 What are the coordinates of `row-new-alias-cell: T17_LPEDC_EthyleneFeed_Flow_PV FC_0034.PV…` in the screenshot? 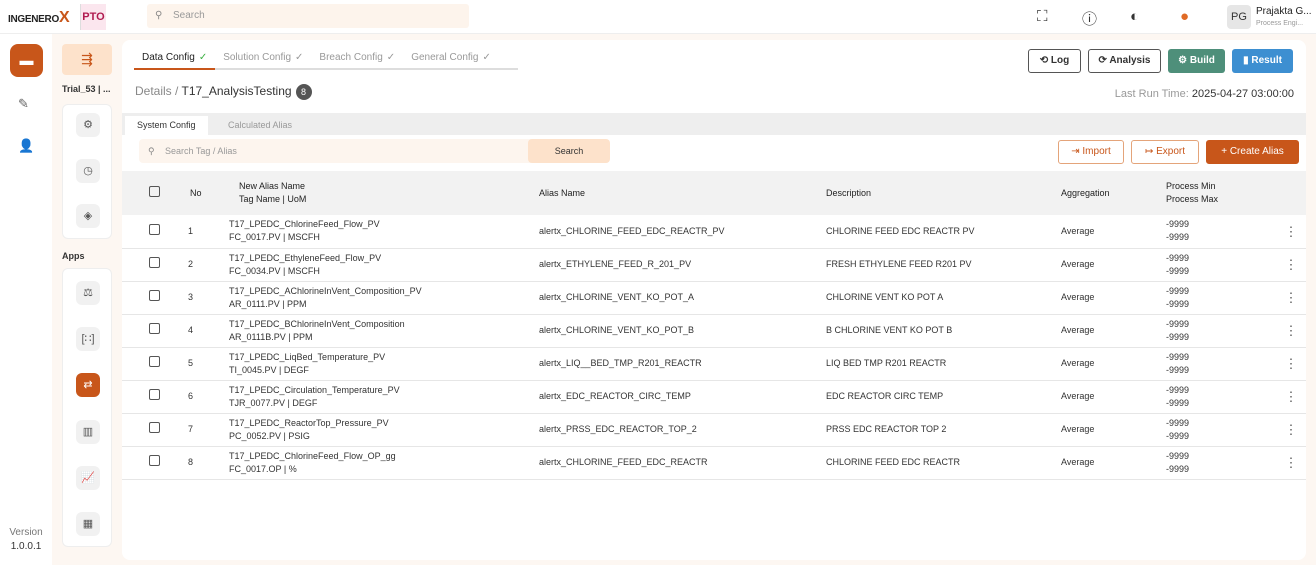 It's located at (384, 265).